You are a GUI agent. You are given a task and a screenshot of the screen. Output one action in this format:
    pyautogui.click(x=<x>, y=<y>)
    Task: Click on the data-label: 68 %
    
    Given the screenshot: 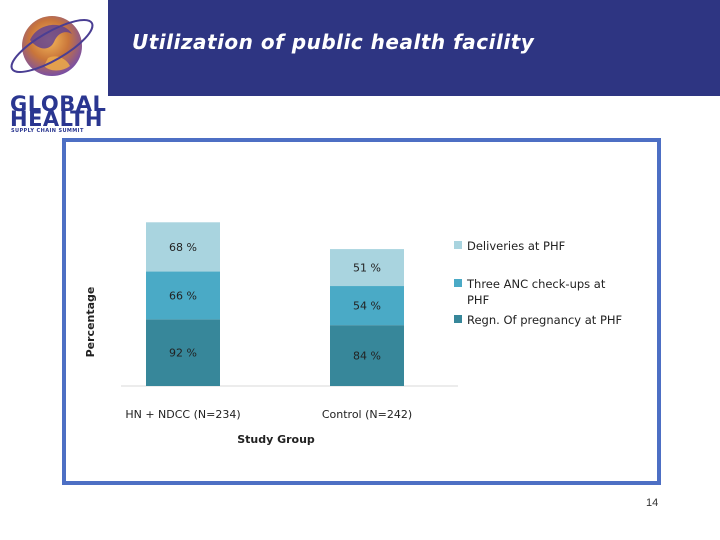 What is the action you would take?
    pyautogui.click(x=183, y=247)
    